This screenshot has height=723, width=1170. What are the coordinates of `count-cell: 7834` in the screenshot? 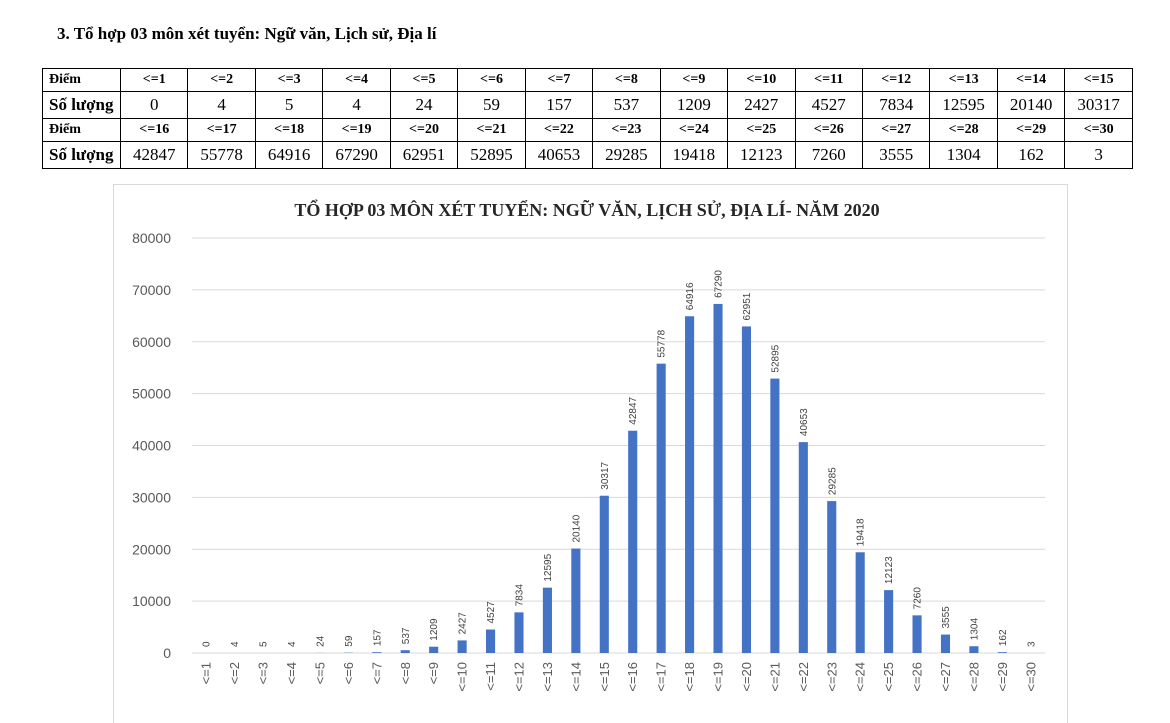 It's located at (895, 105).